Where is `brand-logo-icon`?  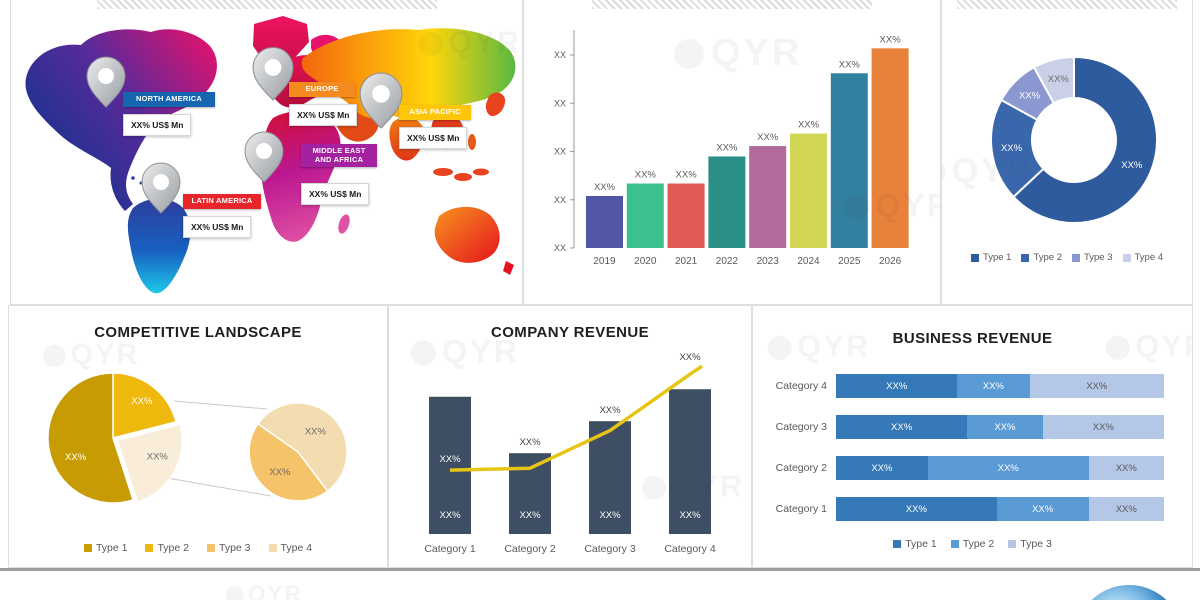
brand-logo-icon is located at coordinates (234, 592).